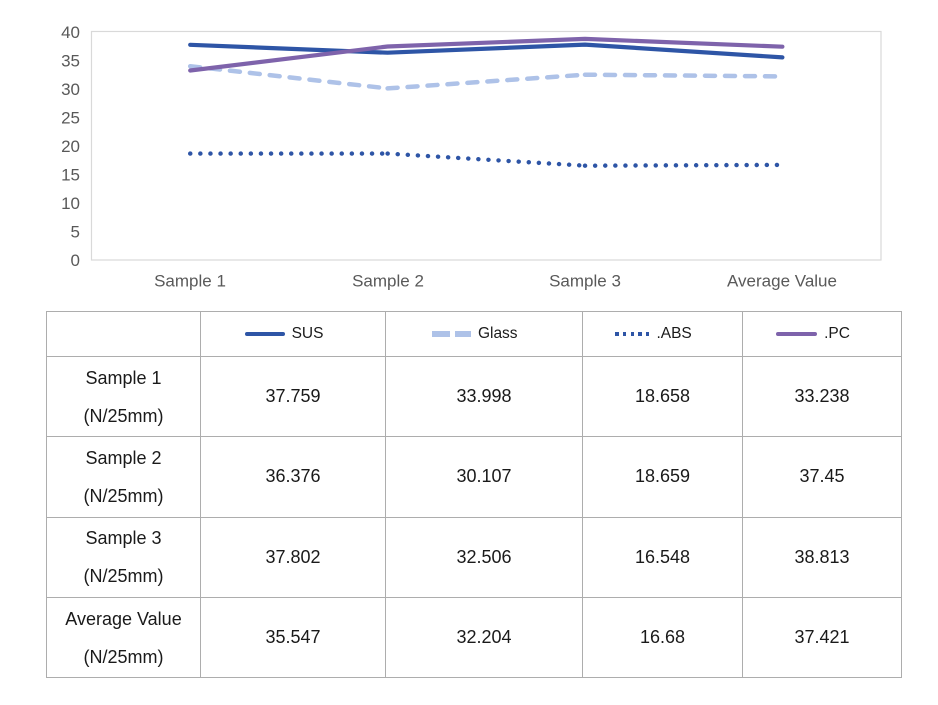 This screenshot has width=938, height=705. Describe the element at coordinates (75, 232) in the screenshot. I see `svg-text: 5` at that location.